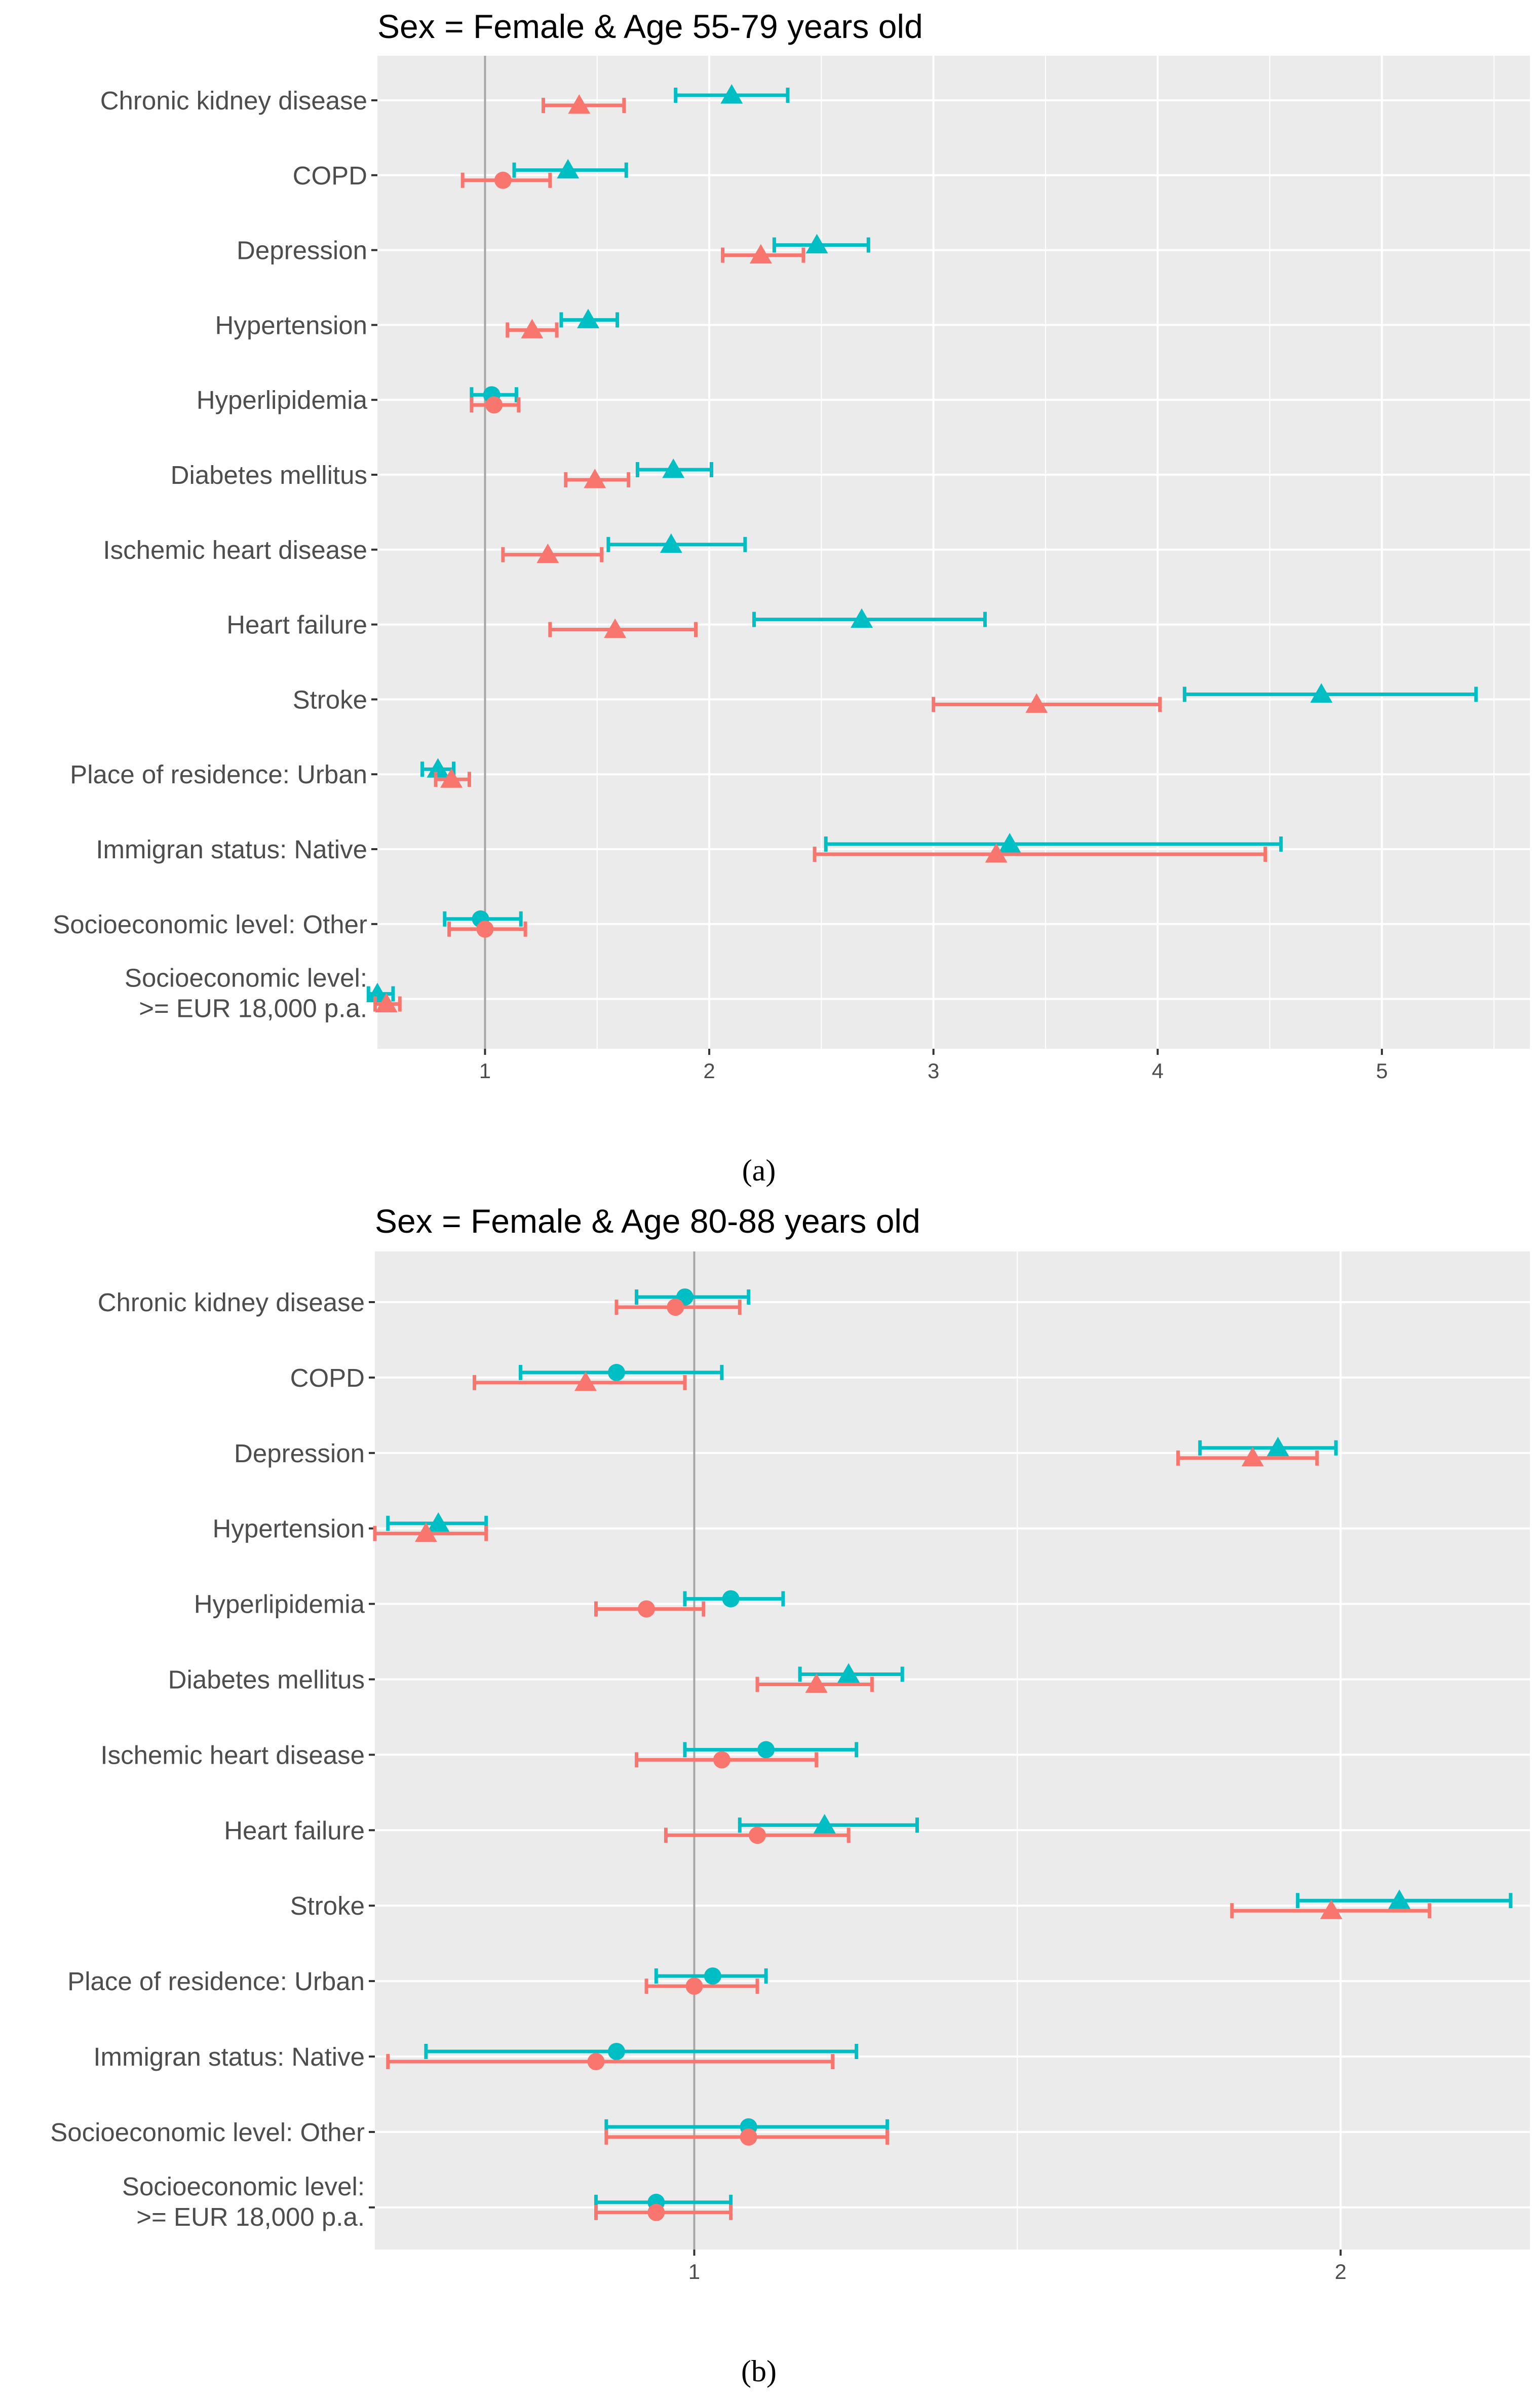  I want to click on caption-b: (b), so click(759, 2371).